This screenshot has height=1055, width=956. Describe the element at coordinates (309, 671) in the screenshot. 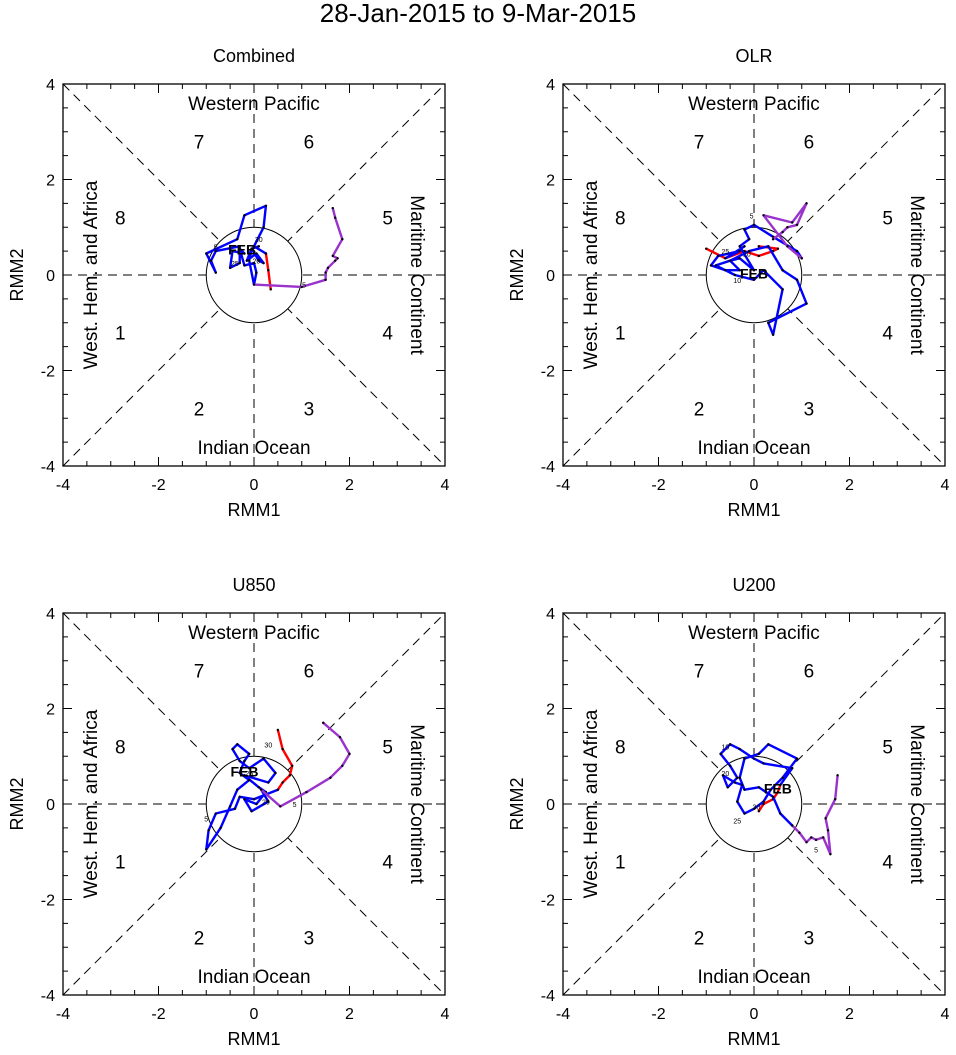

I see `phase-number-6: 6` at that location.